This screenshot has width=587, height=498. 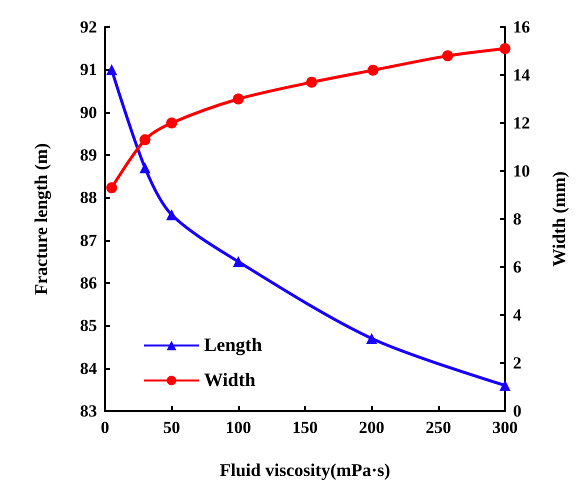 What do you see at coordinates (88, 112) in the screenshot?
I see `y-tick-label: 90` at bounding box center [88, 112].